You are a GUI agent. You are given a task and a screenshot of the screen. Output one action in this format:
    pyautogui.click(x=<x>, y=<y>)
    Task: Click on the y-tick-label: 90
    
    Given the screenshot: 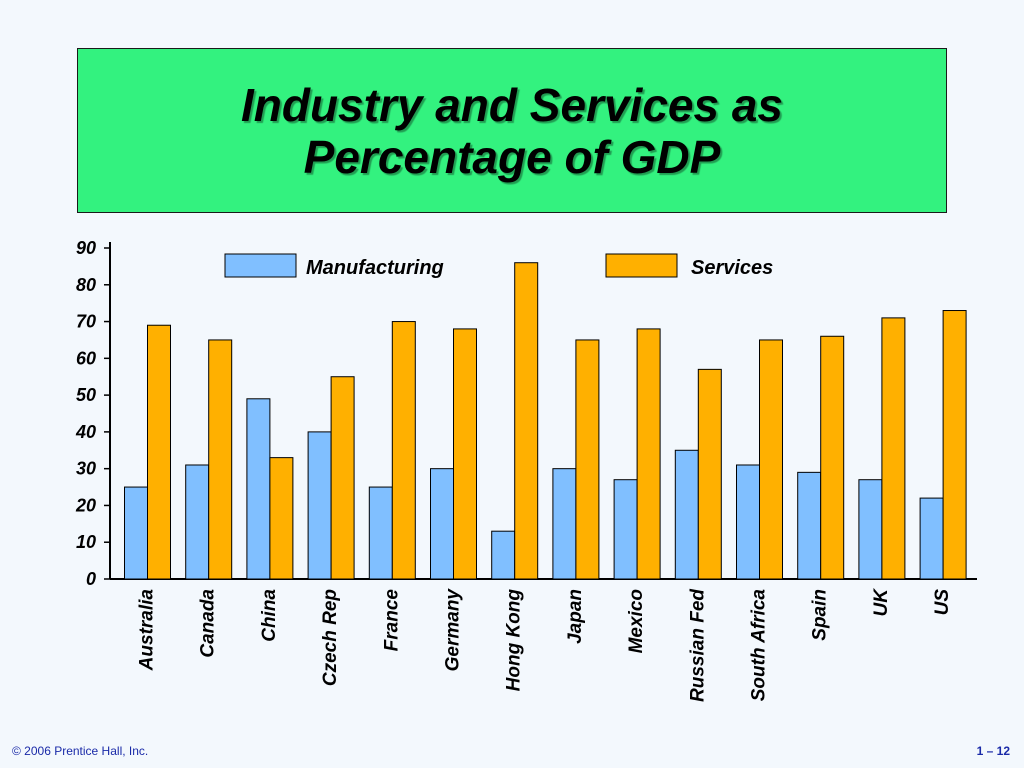 What is the action you would take?
    pyautogui.click(x=86, y=248)
    